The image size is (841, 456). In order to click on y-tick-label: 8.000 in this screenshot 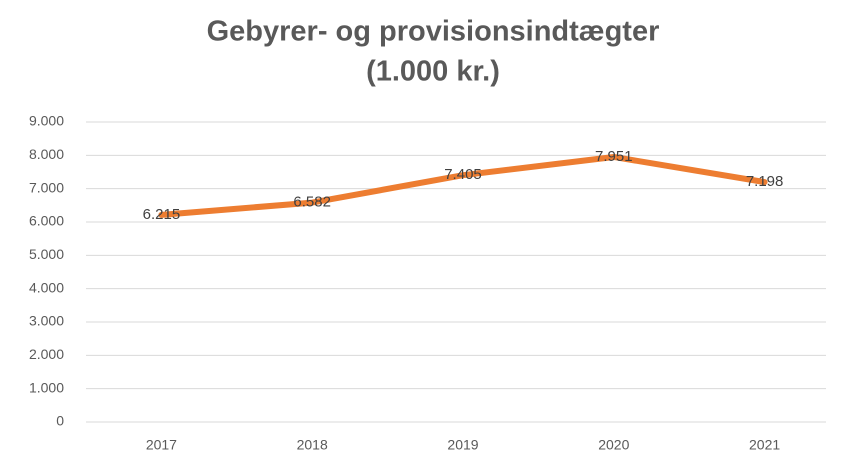, I will do `click(46, 154)`.